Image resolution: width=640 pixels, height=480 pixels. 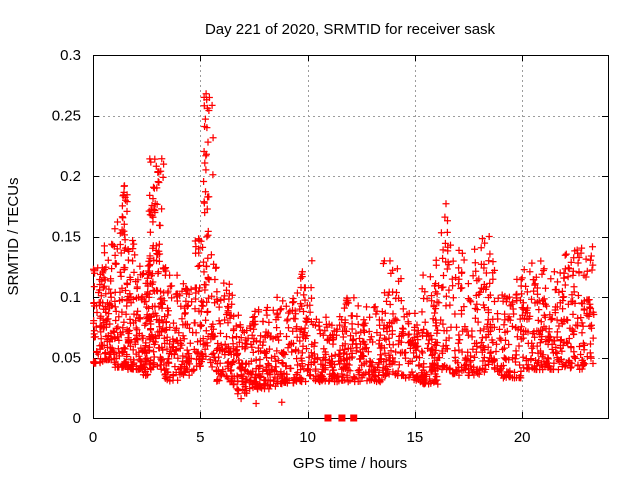 I want to click on x-tick-label: 0, so click(x=93, y=437).